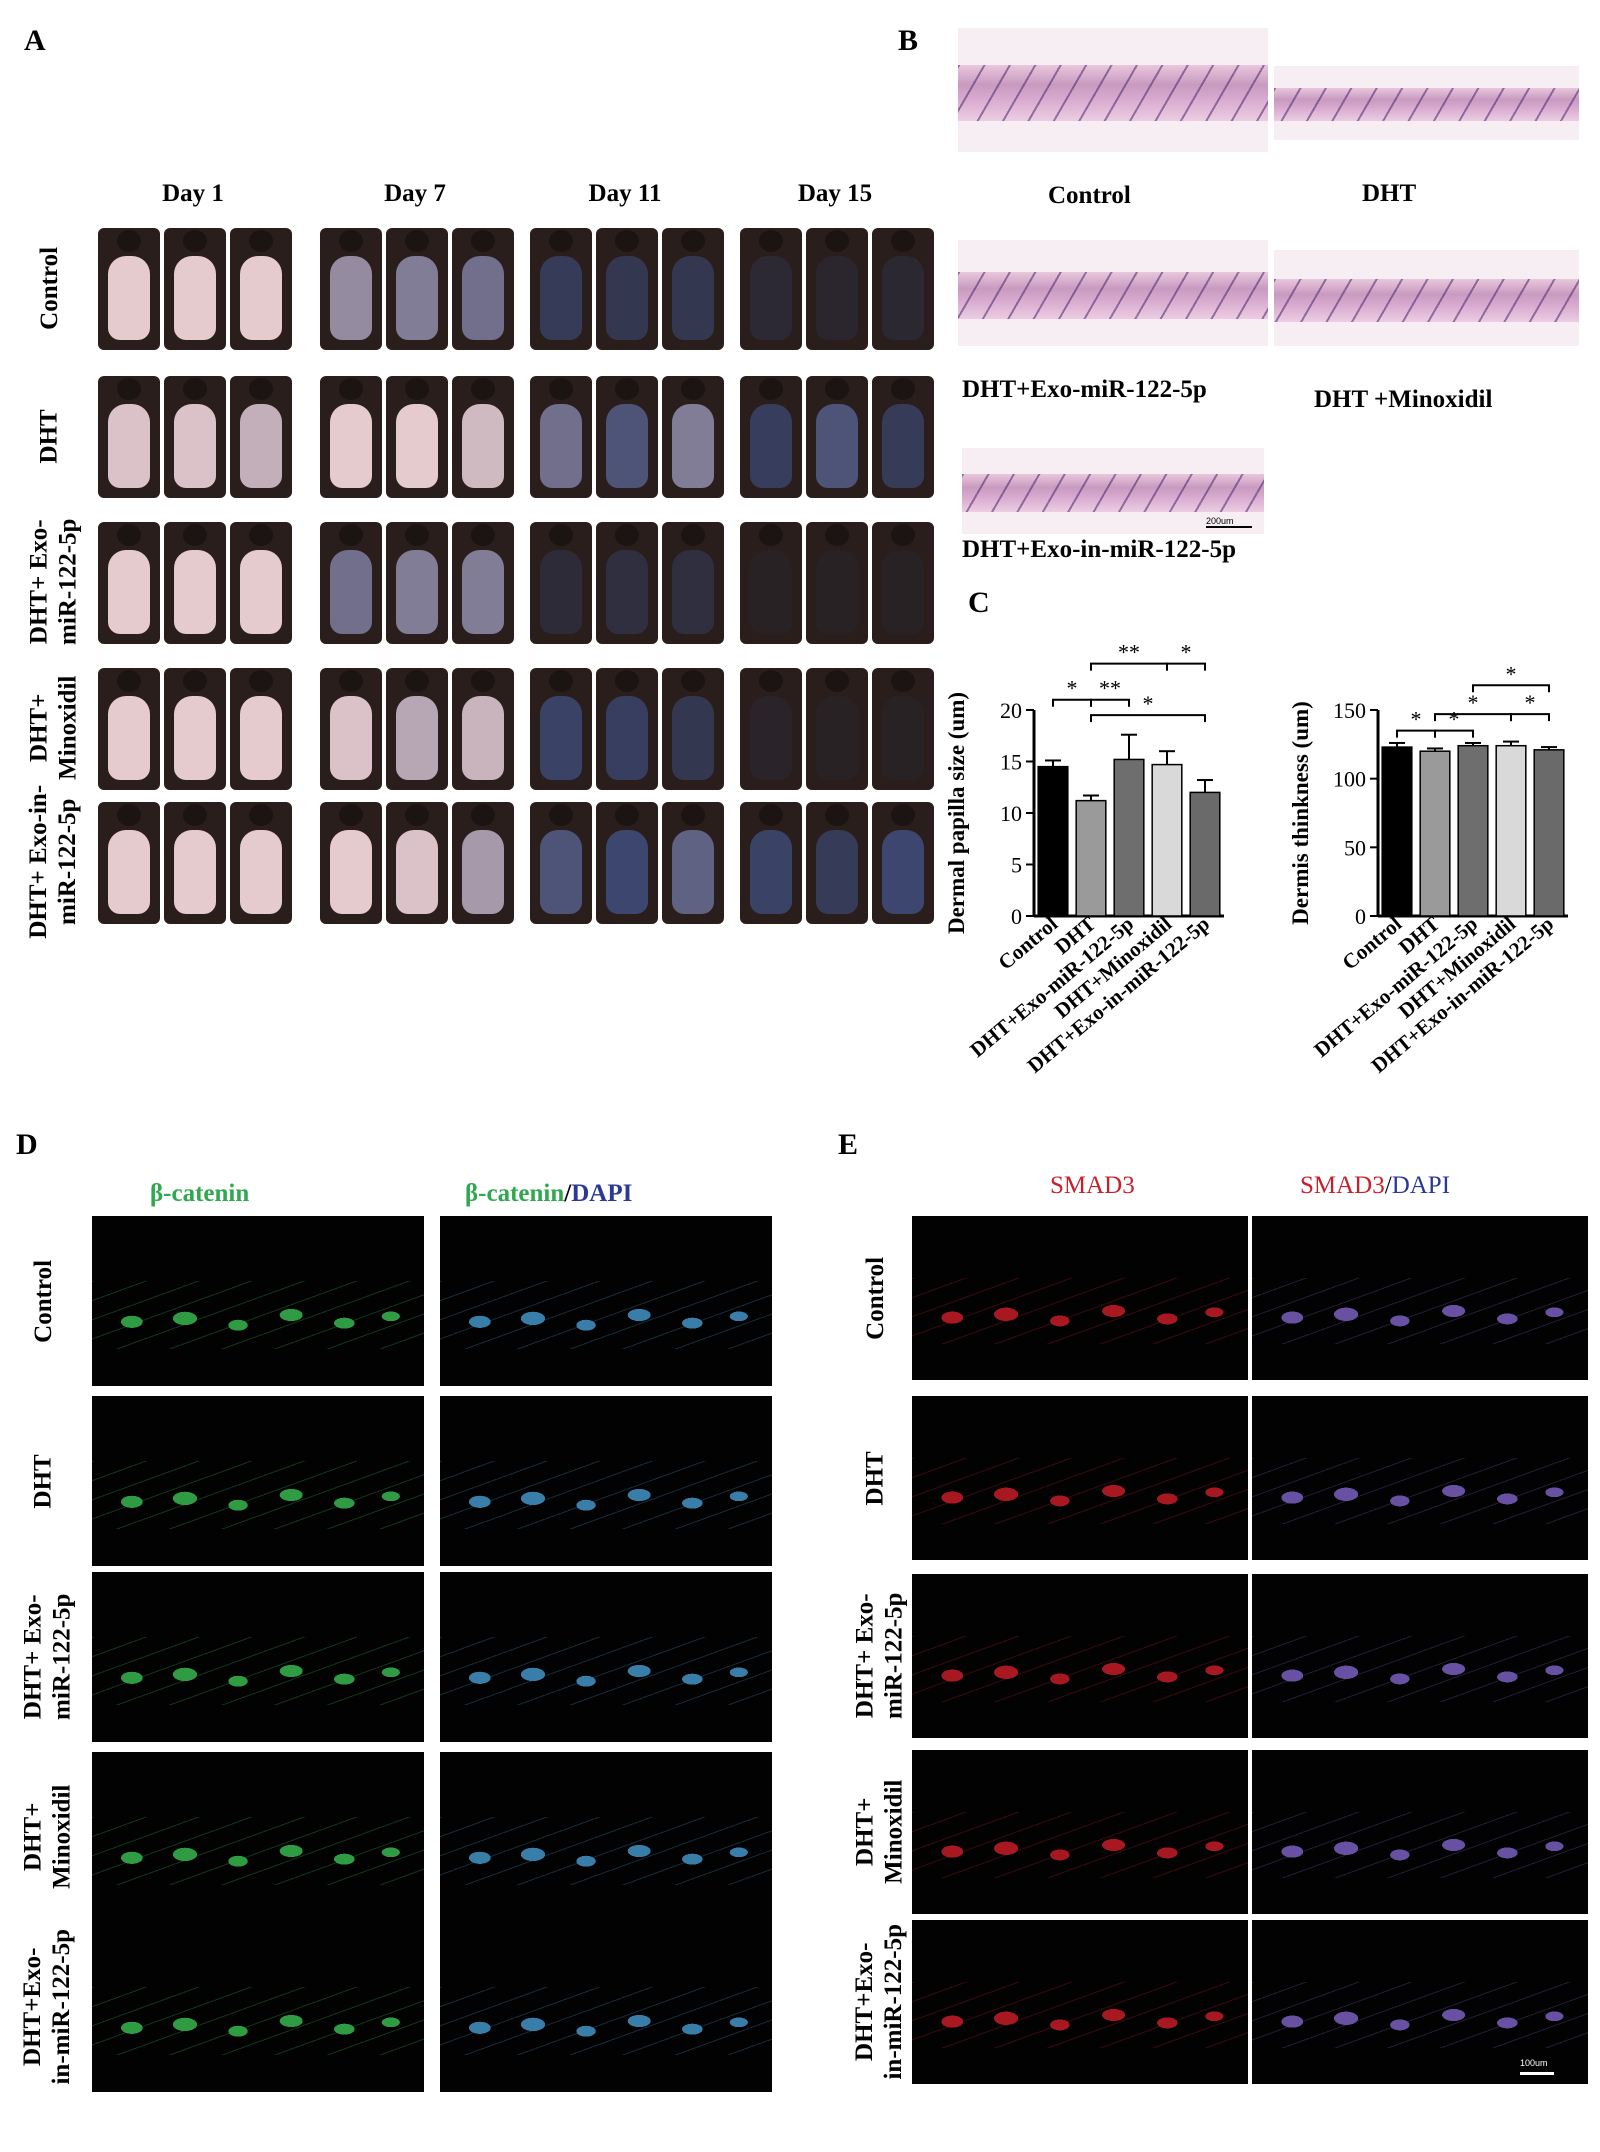 This screenshot has height=2152, width=1600. I want to click on group-label-a: DHT+ Exo-in-miR-122-5p, so click(54, 862).